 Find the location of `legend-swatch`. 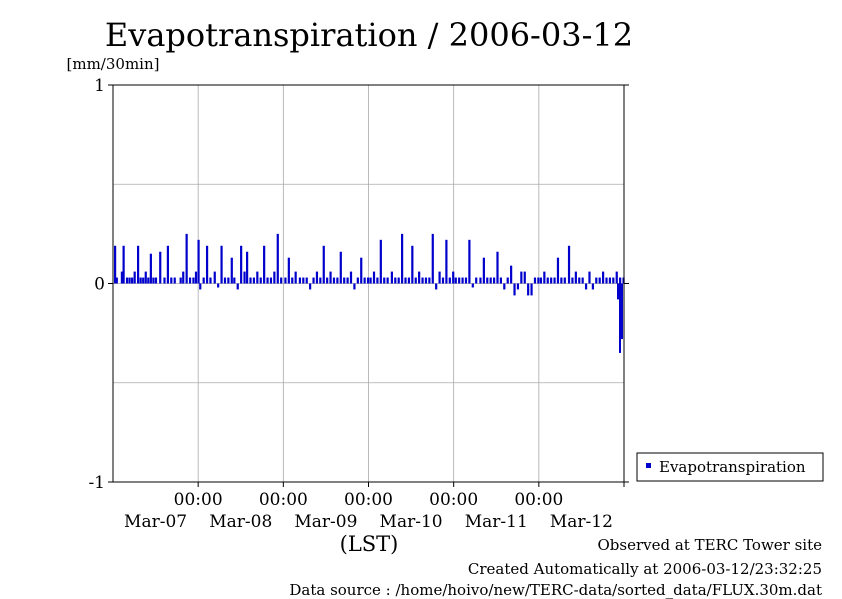

legend-swatch is located at coordinates (648, 465).